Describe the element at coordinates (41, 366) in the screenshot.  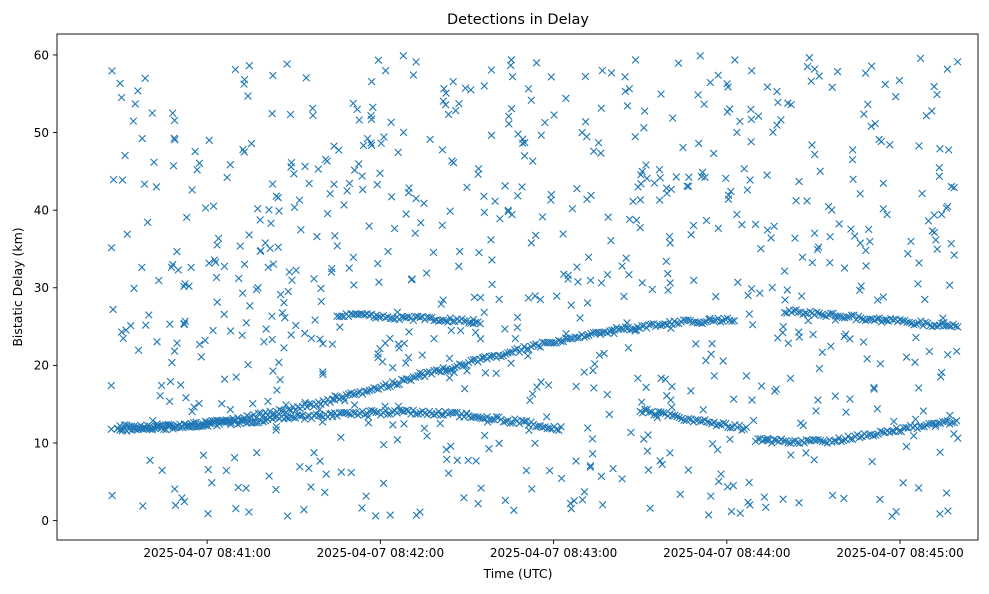
I see `y-tick-label: 20` at that location.